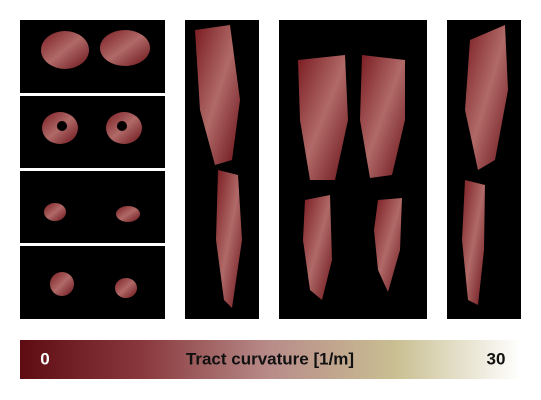 Image resolution: width=541 pixels, height=400 pixels. Describe the element at coordinates (496, 358) in the screenshot. I see `colorbar-max: 30` at that location.